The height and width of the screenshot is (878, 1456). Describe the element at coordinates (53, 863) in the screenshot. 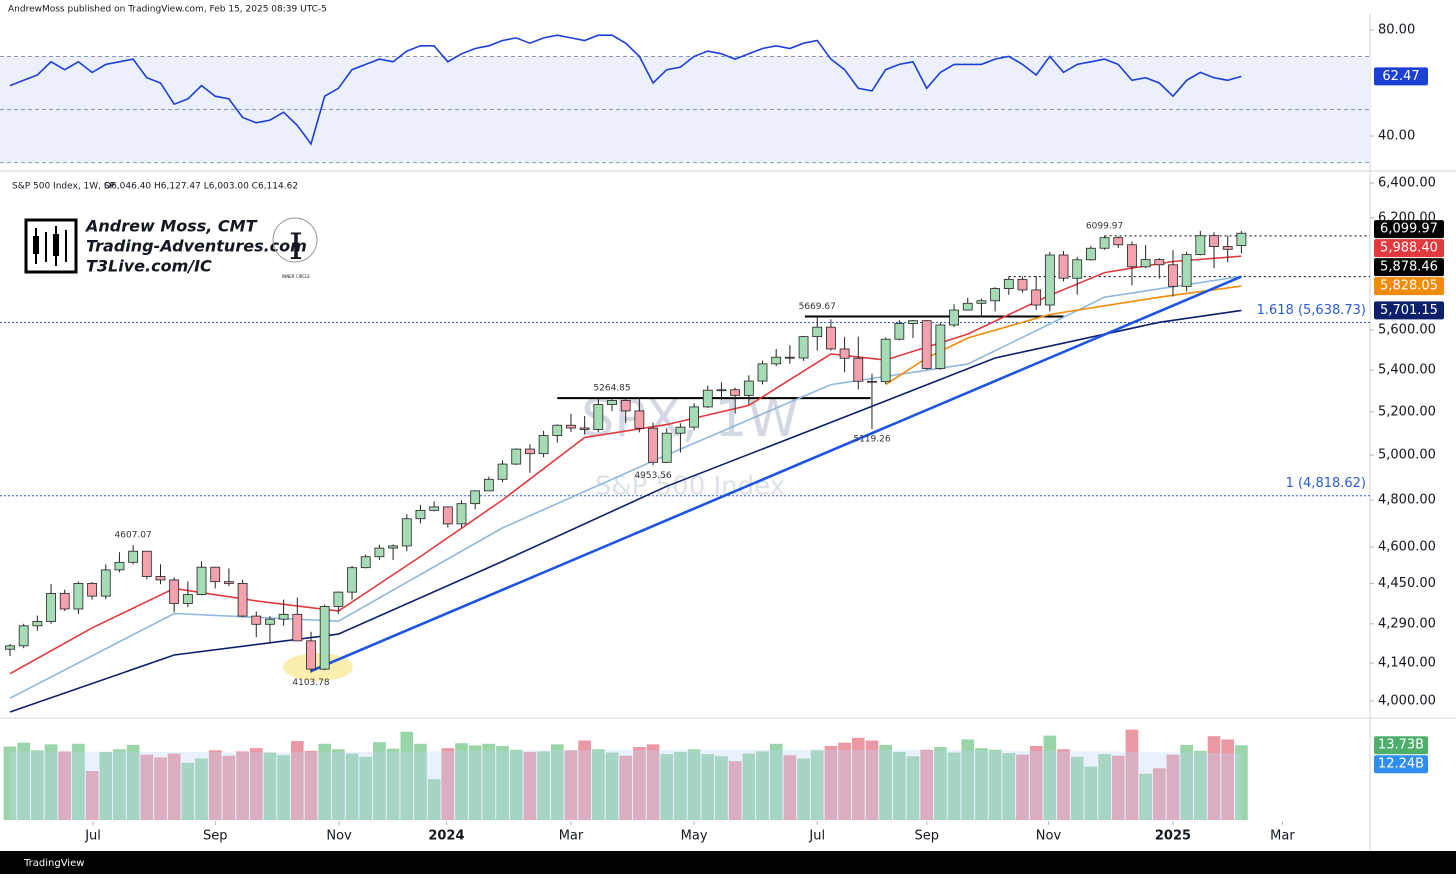

I see `footer: TradingView` at that location.